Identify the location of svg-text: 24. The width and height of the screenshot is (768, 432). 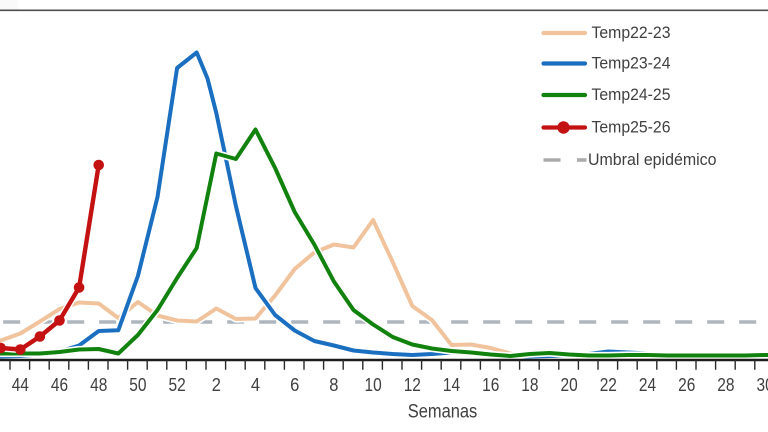
(647, 385).